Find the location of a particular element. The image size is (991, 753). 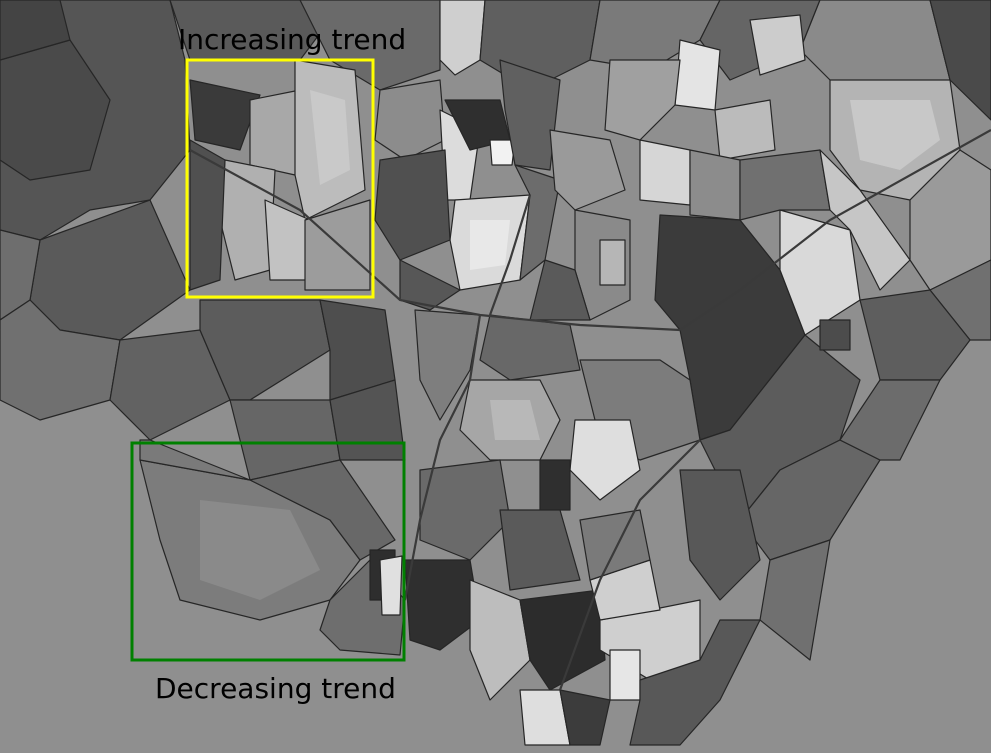

increasing-trend-box is located at coordinates (280, 178).